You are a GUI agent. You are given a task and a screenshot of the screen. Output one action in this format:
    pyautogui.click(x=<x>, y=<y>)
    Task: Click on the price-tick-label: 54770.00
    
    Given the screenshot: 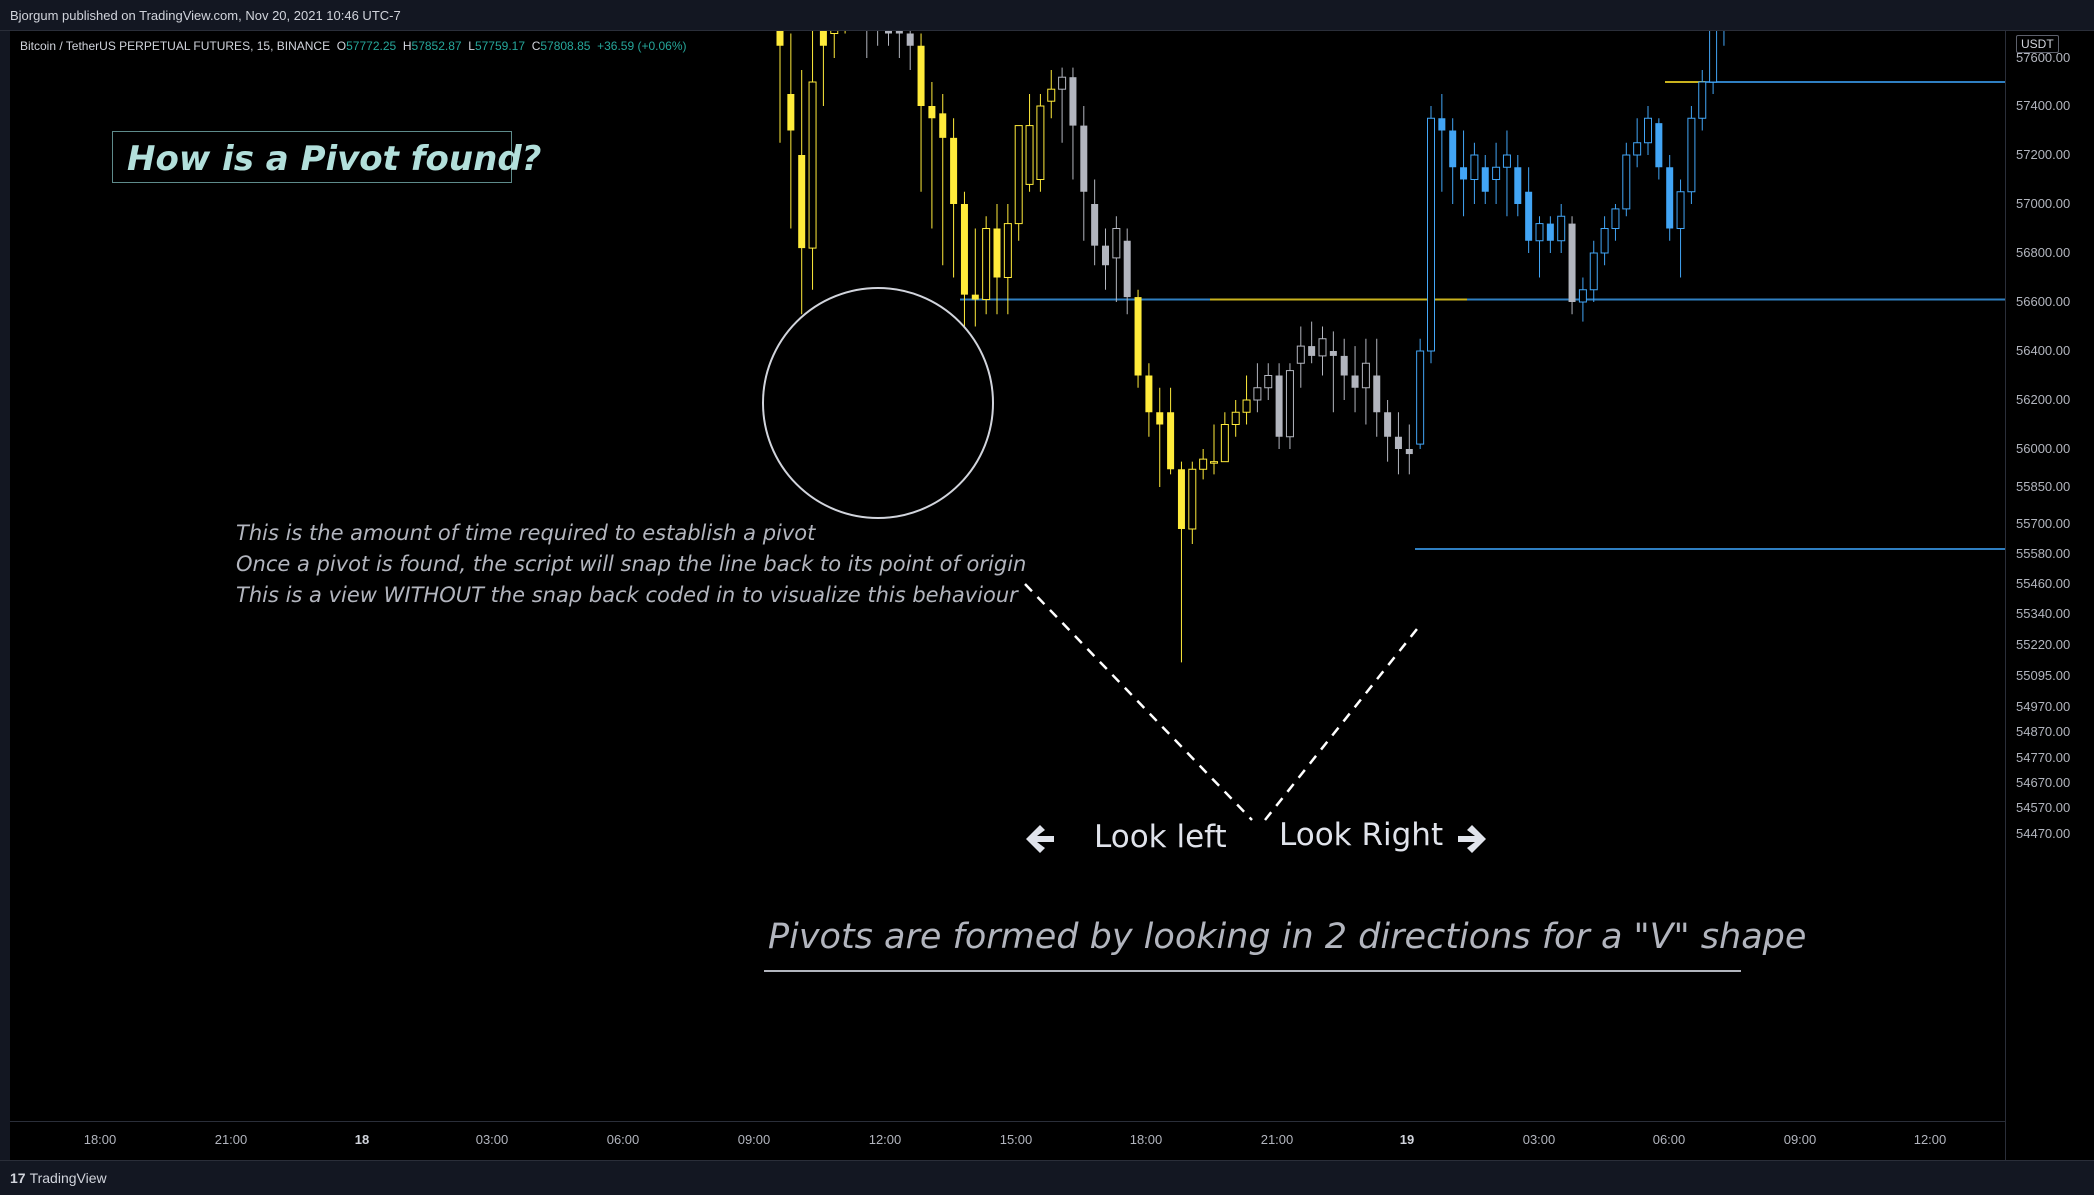 What is the action you would take?
    pyautogui.click(x=2043, y=757)
    